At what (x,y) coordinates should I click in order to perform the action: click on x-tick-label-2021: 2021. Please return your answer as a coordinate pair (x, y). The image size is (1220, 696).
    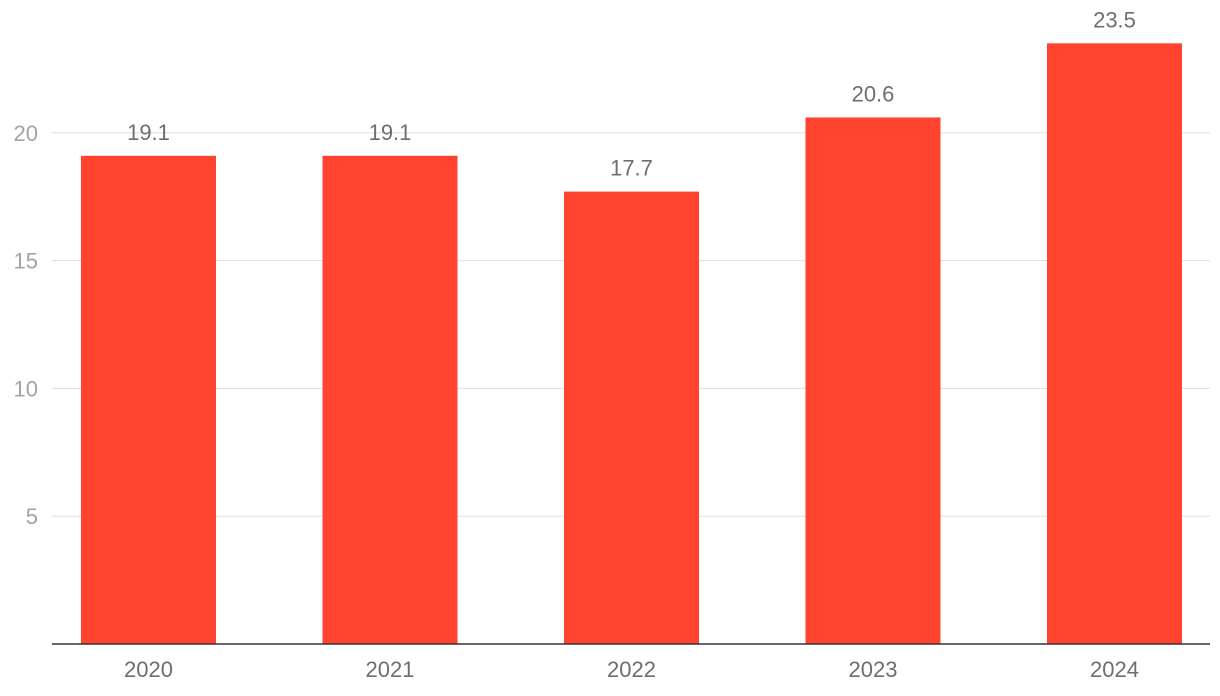
    Looking at the image, I should click on (390, 669).